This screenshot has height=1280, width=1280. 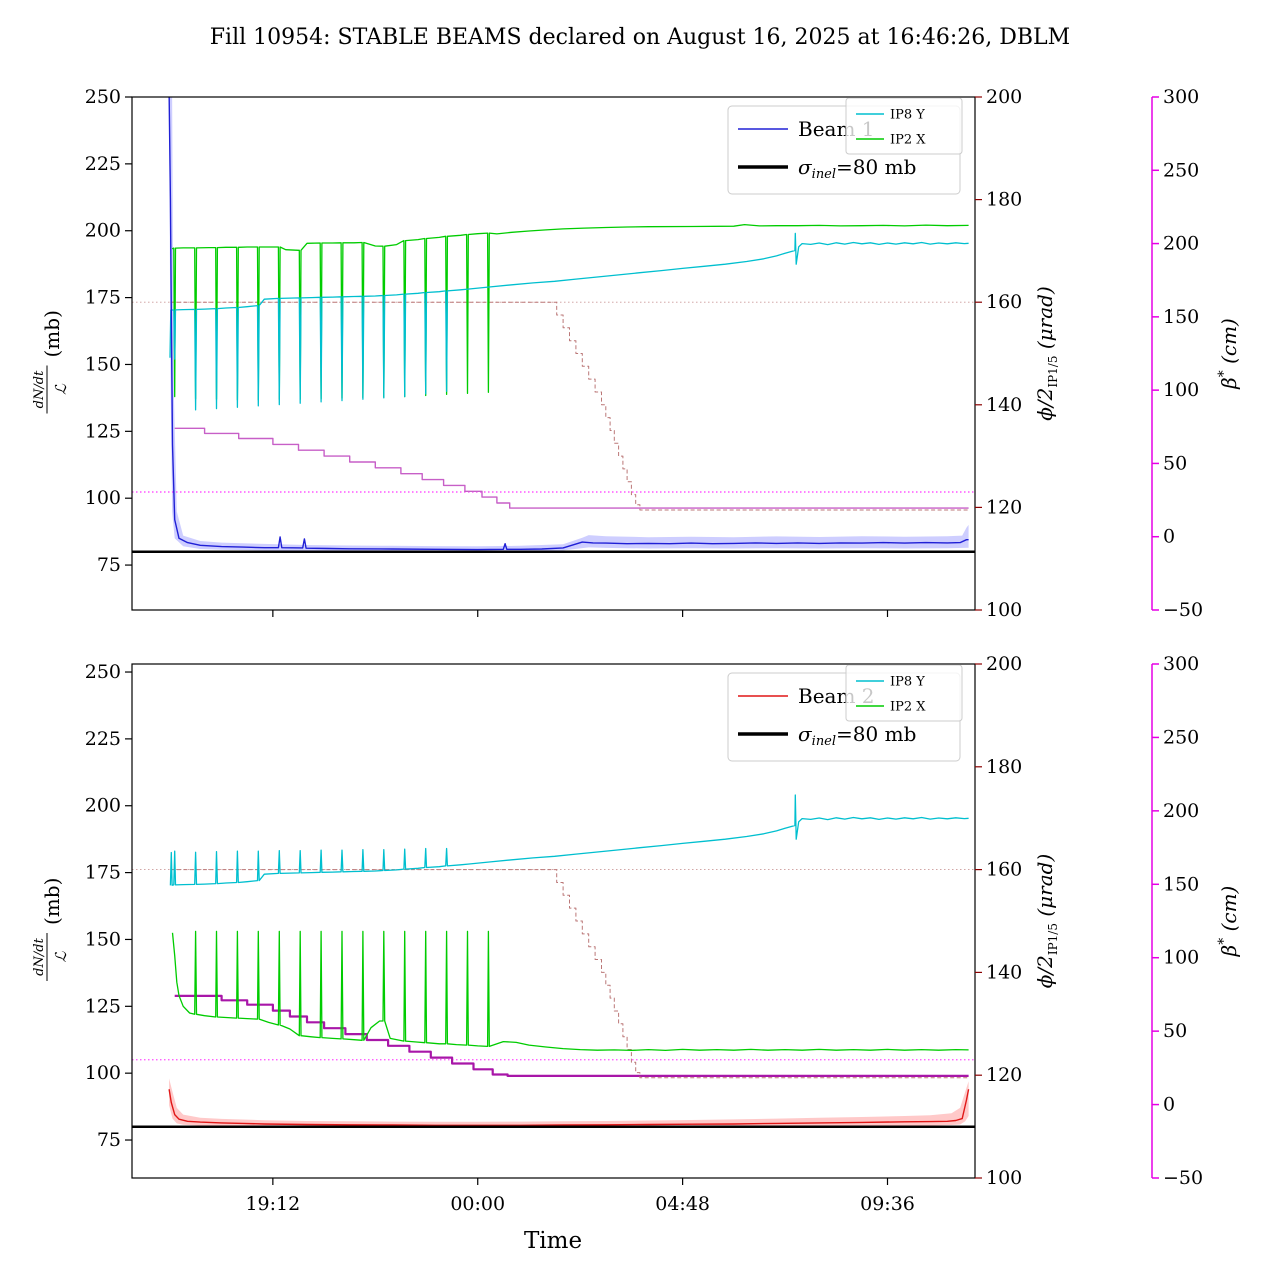 What do you see at coordinates (569, 1107) in the screenshot?
I see `series-beam2-rate` at bounding box center [569, 1107].